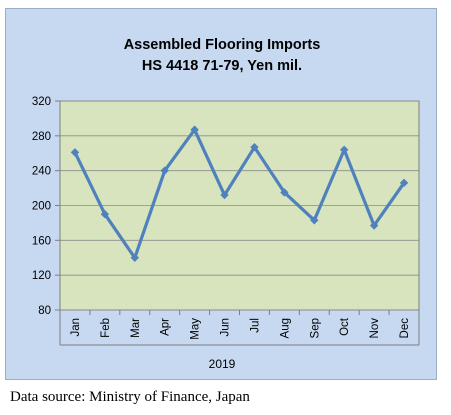 Image resolution: width=451 pixels, height=415 pixels. What do you see at coordinates (285, 328) in the screenshot?
I see `x-tick-label: Aug` at bounding box center [285, 328].